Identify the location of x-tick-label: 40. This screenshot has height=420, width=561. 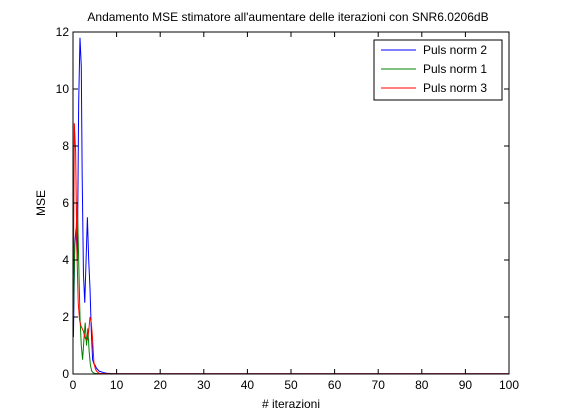
(248, 385).